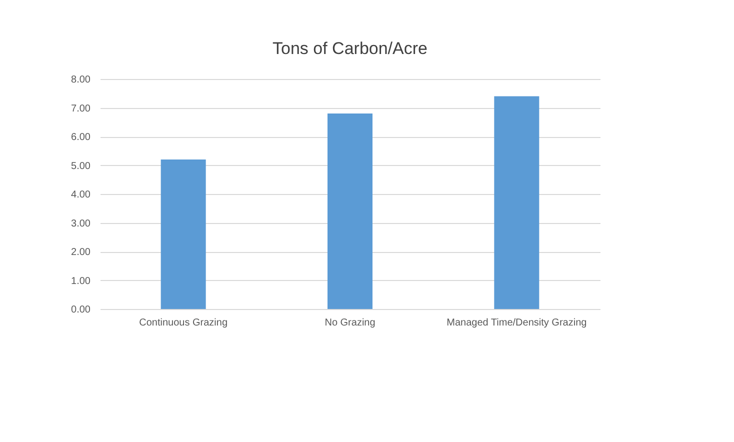 The height and width of the screenshot is (442, 734). I want to click on y-tick-label: 5.00, so click(81, 166).